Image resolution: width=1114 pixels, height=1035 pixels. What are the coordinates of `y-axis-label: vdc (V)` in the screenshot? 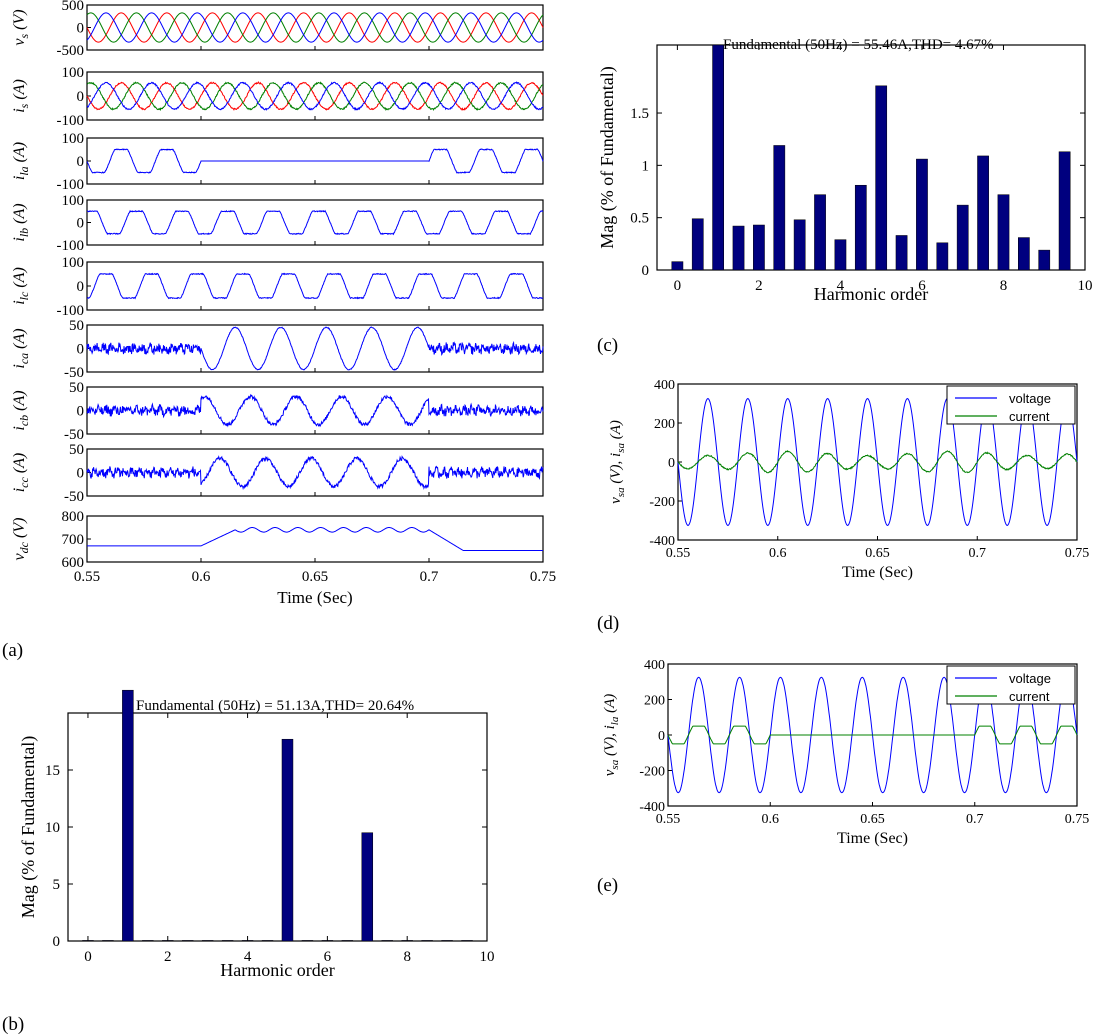 It's located at (21, 539).